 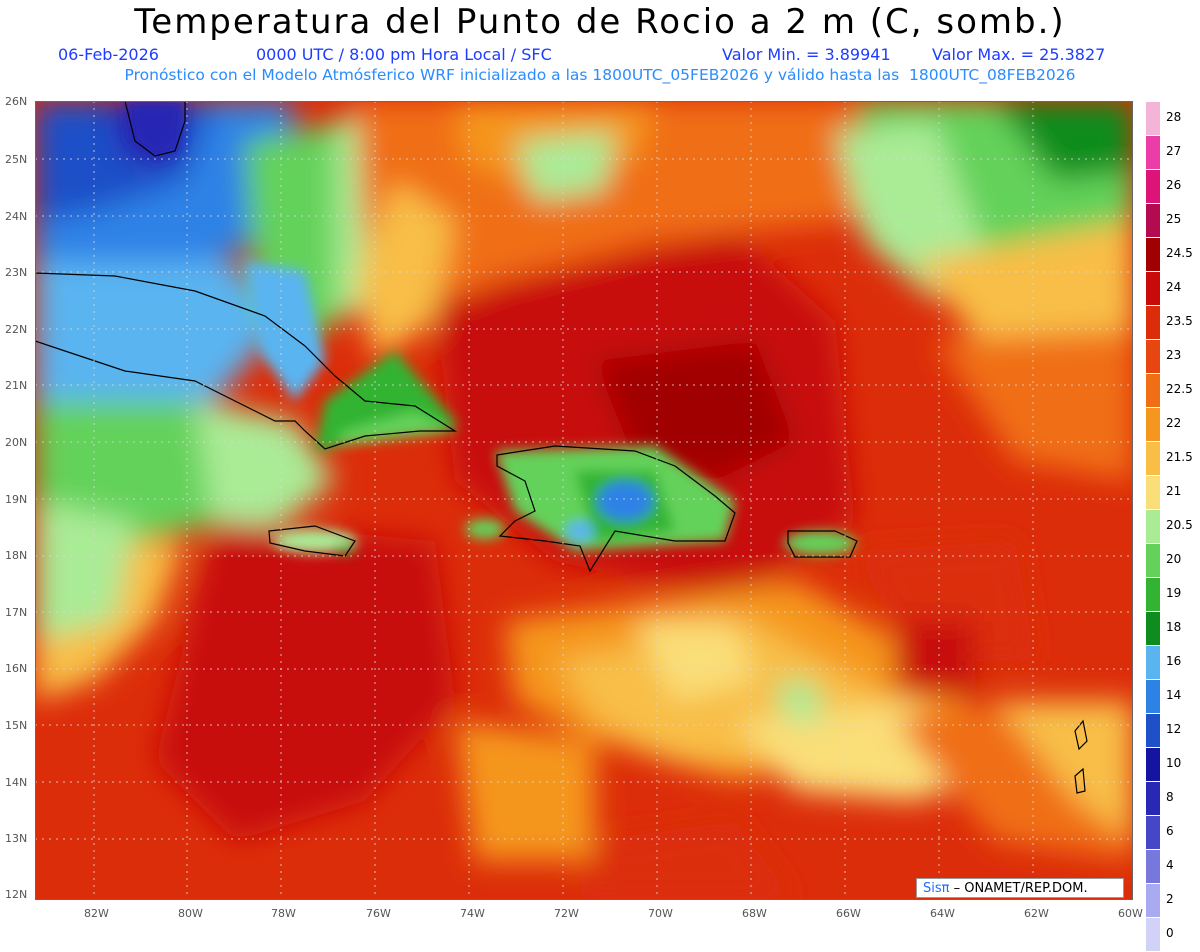 I want to click on lat-label: 25N, so click(x=16, y=159).